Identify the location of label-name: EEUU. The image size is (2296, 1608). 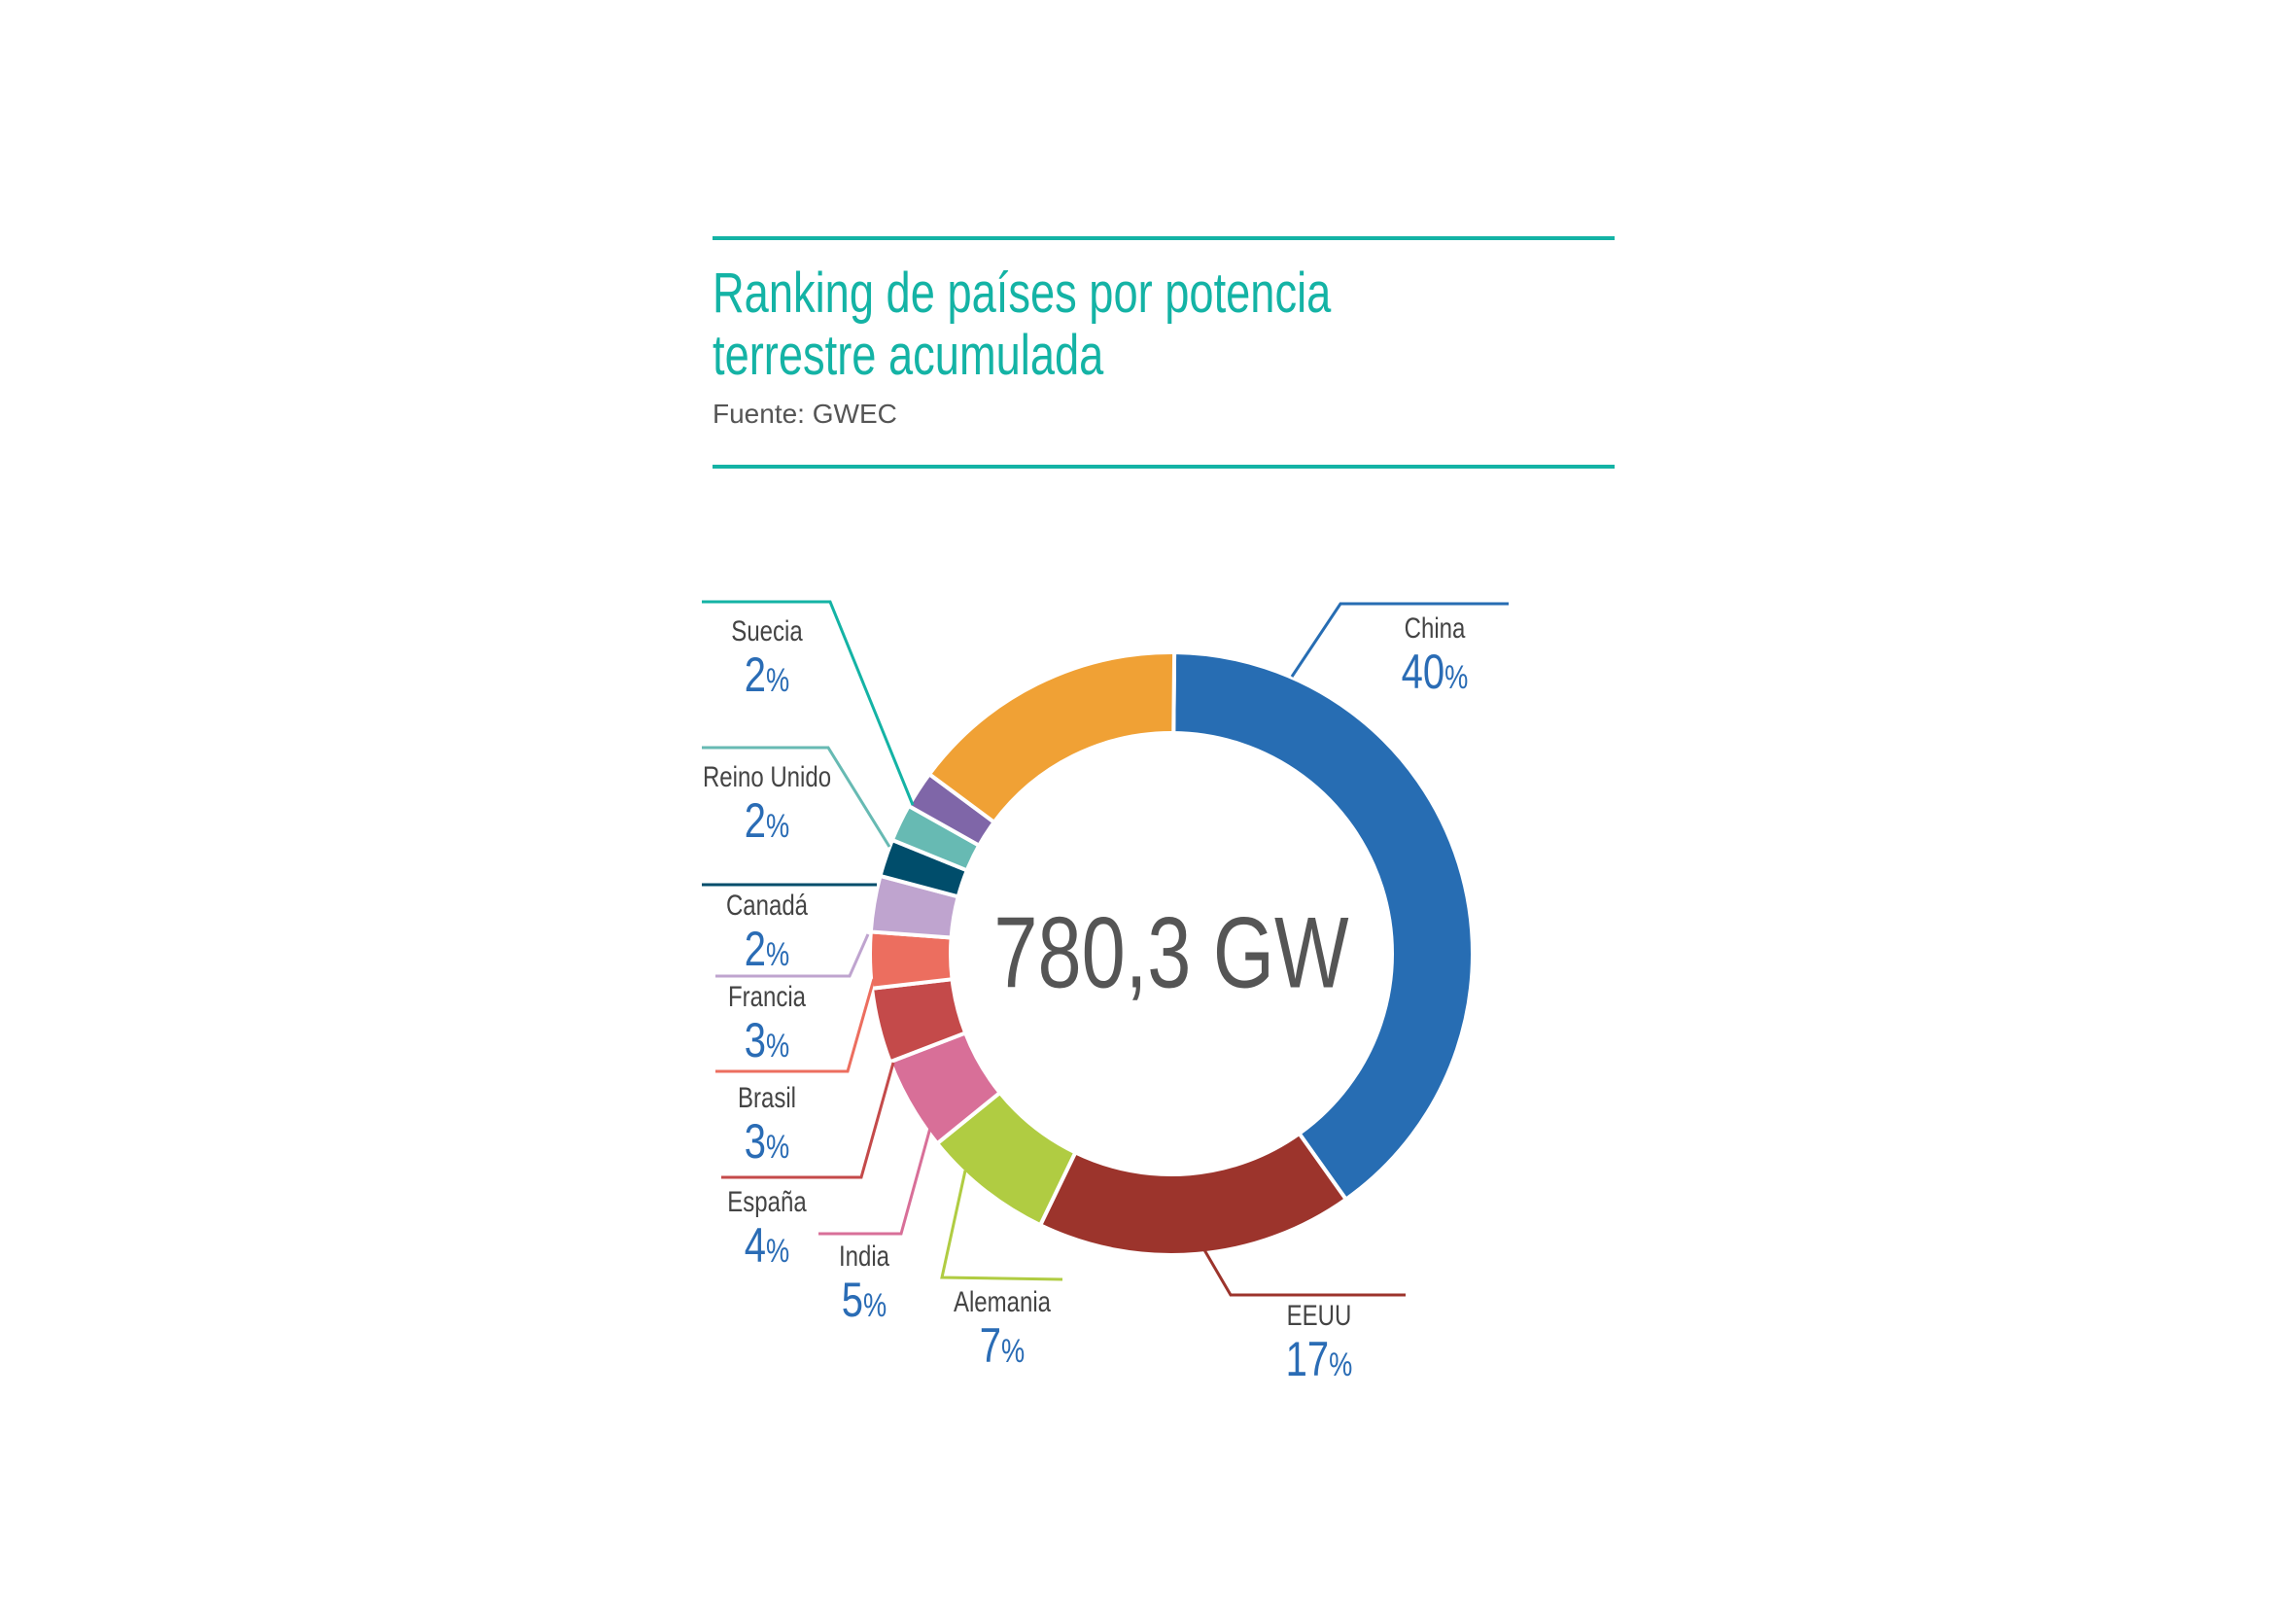
(1319, 1316).